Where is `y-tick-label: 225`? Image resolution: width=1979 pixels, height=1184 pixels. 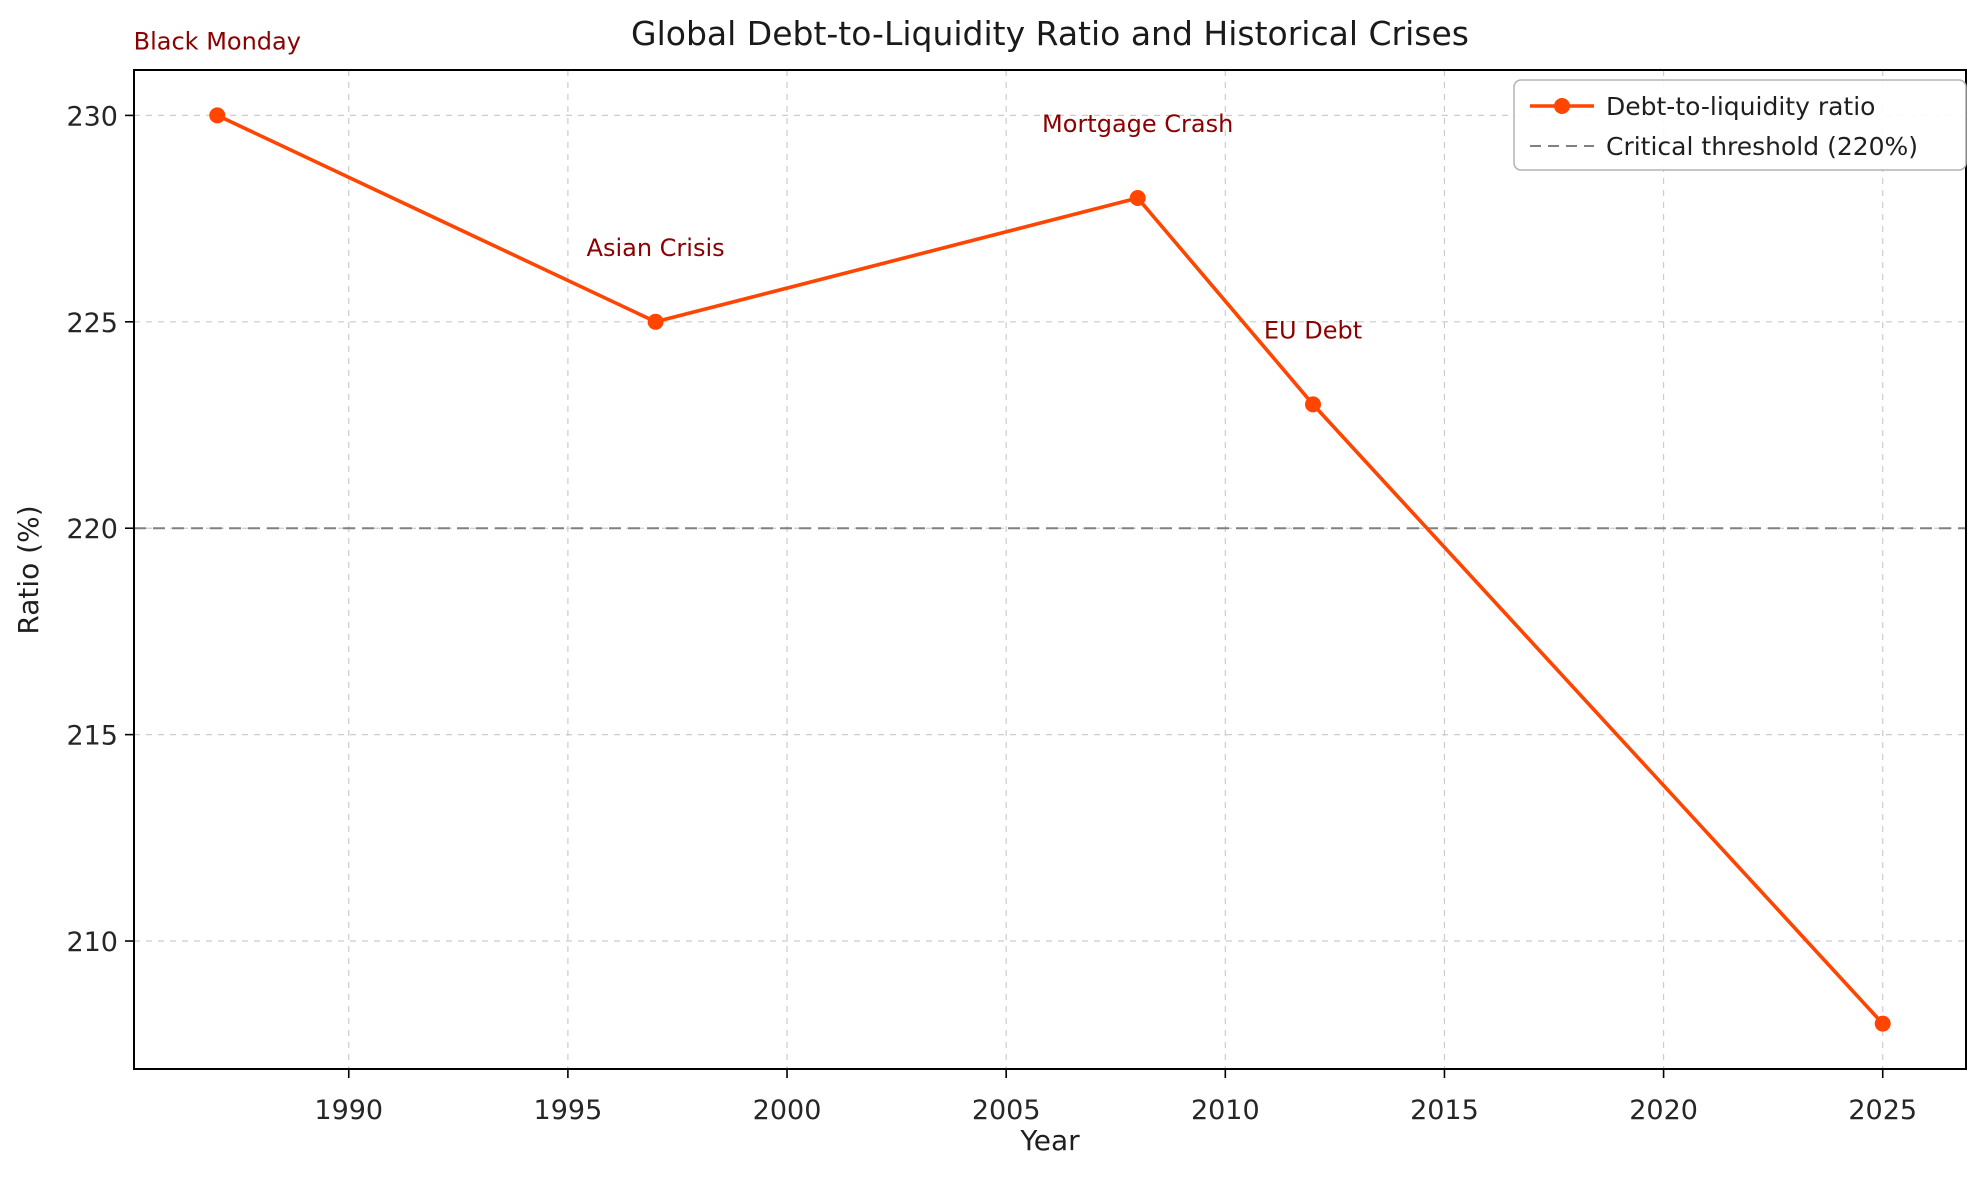
y-tick-label: 225 is located at coordinates (92, 323).